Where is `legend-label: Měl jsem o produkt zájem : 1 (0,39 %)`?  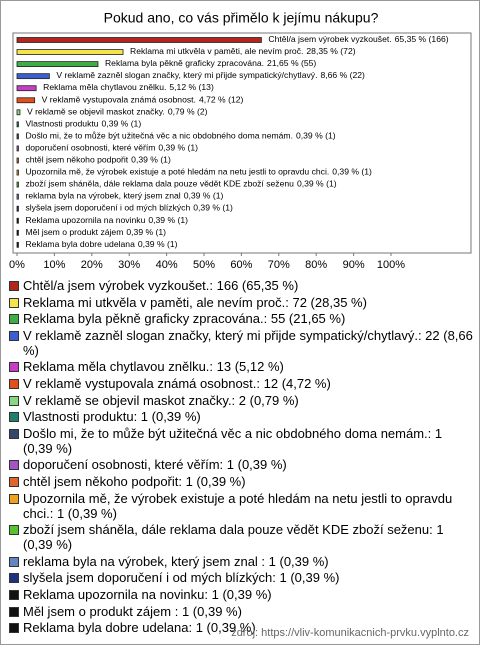
legend-label: Měl jsem o produkt zájem : 1 (0,39 %) is located at coordinates (132, 611).